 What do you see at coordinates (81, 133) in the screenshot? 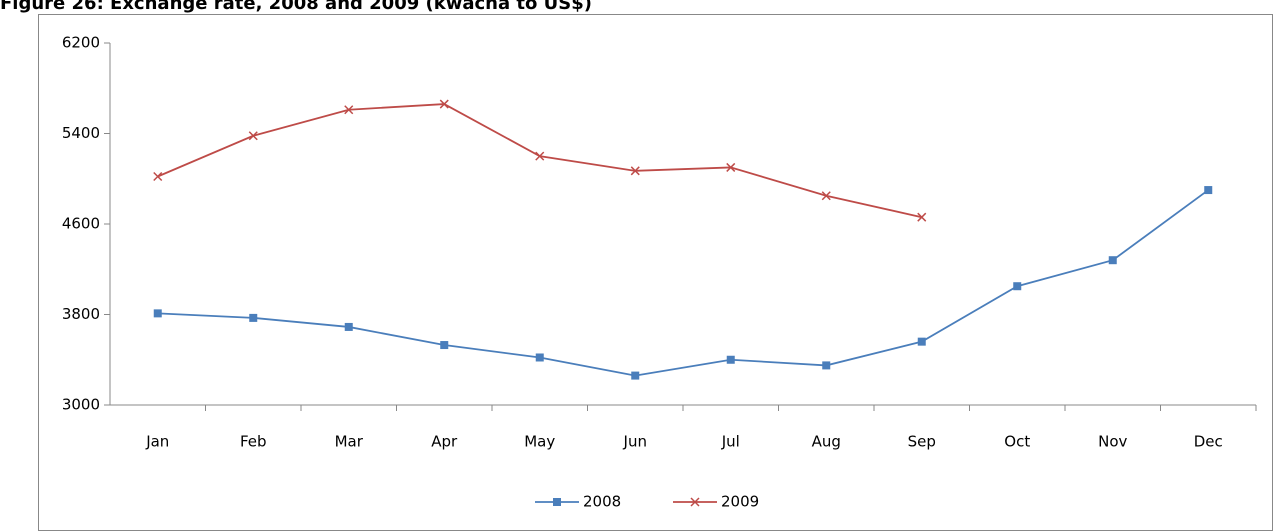
I see `y-tick-label: 5400` at bounding box center [81, 133].